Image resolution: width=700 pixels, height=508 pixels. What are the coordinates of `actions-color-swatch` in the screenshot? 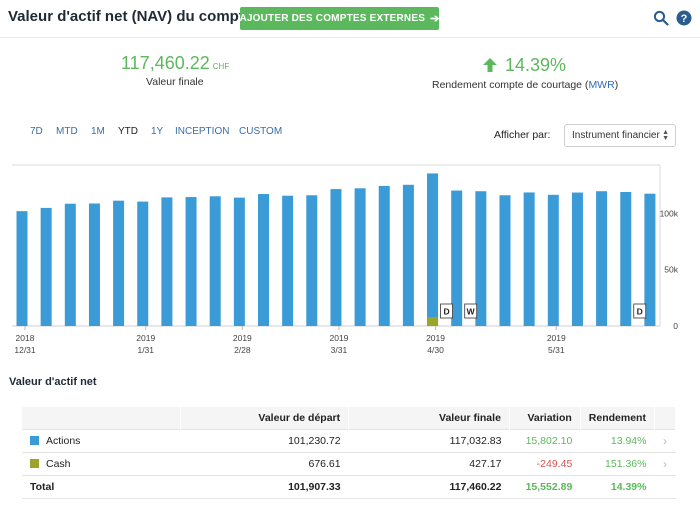 It's located at (34, 440).